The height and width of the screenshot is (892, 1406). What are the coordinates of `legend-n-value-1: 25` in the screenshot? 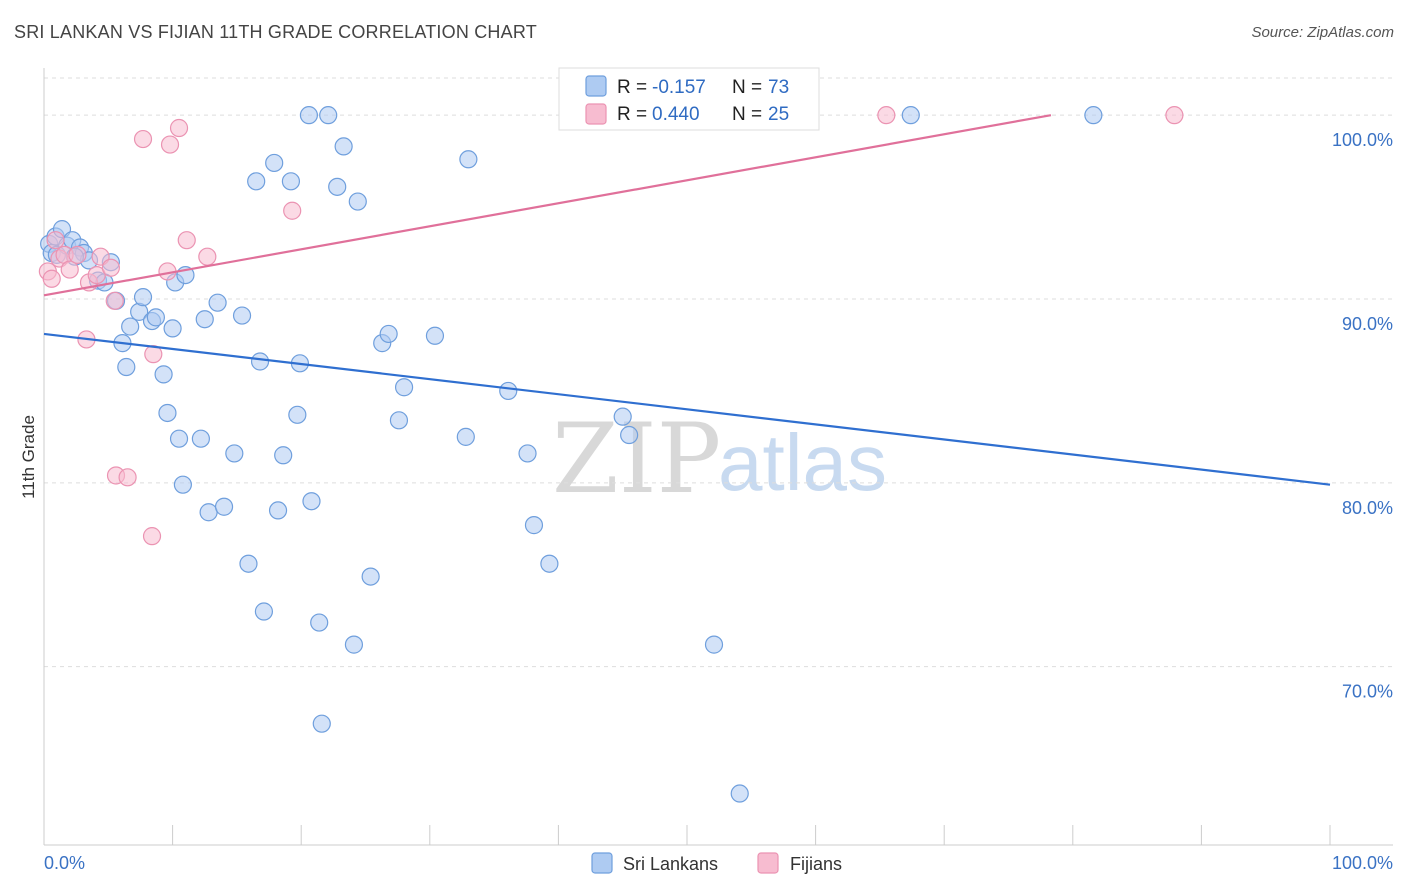 It's located at (778, 114).